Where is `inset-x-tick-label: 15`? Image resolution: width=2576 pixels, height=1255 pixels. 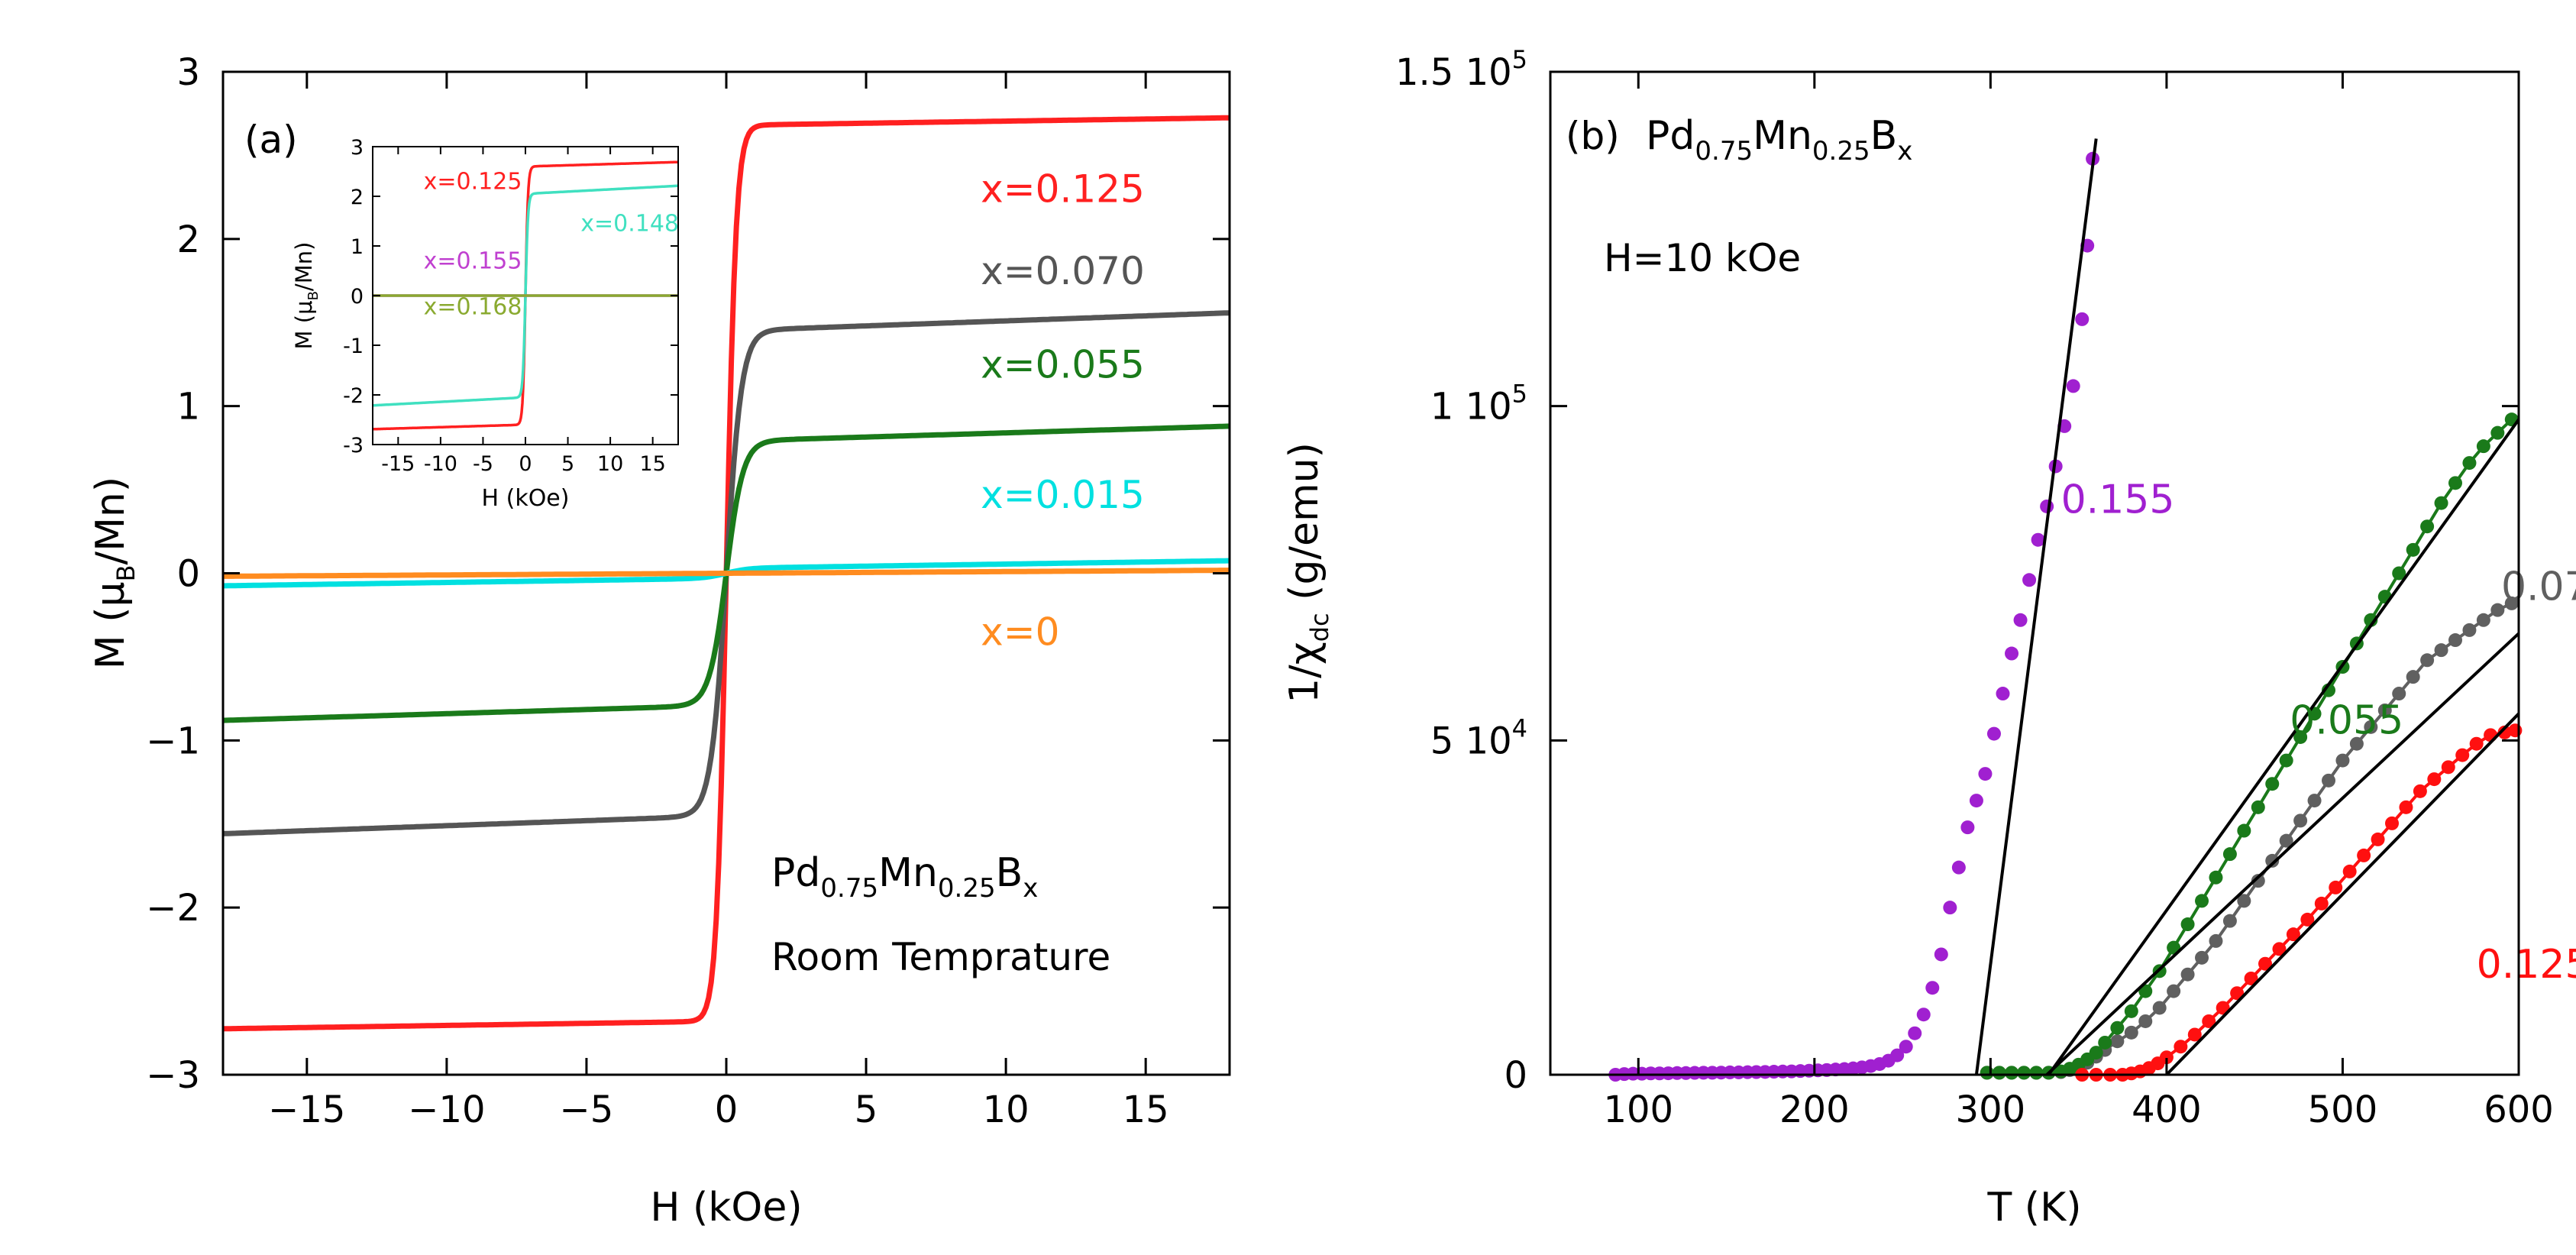
inset-x-tick-label: 15 is located at coordinates (652, 464).